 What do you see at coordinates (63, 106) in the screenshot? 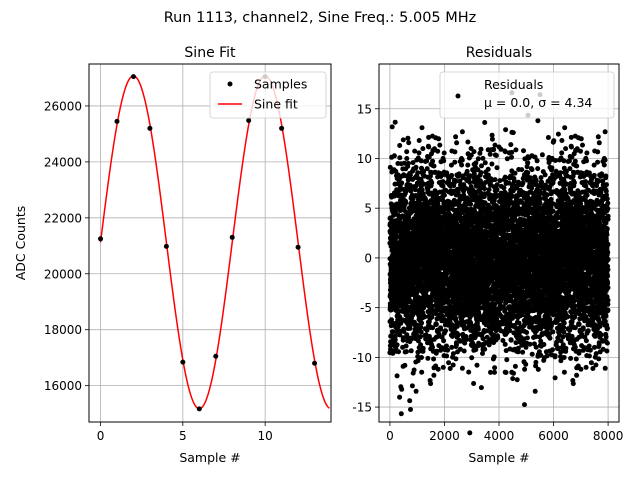
I see `sine-fit-y-tick-label: 26000` at bounding box center [63, 106].